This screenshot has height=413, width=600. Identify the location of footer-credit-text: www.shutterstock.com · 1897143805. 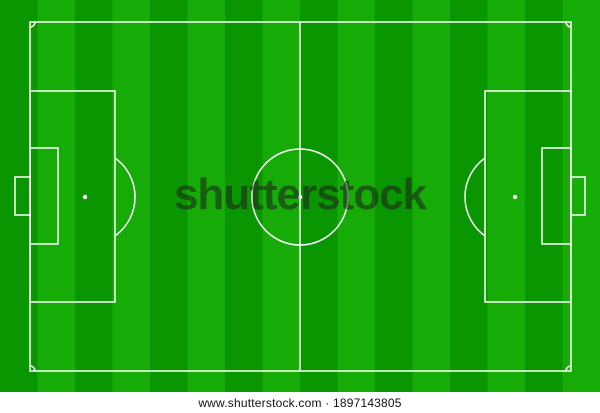
(300, 402).